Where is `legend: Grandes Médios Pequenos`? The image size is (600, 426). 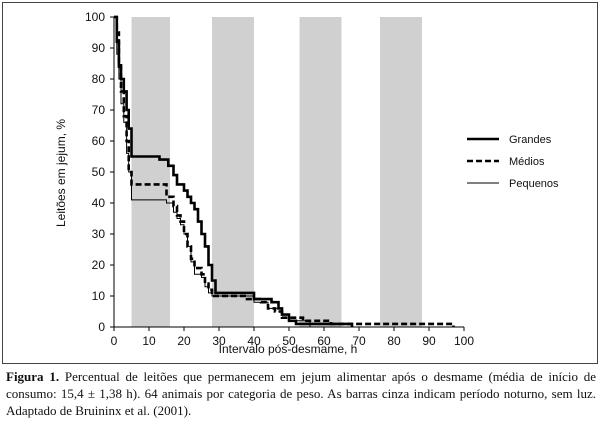
legend: Grandes Médios Pequenos is located at coordinates (513, 162).